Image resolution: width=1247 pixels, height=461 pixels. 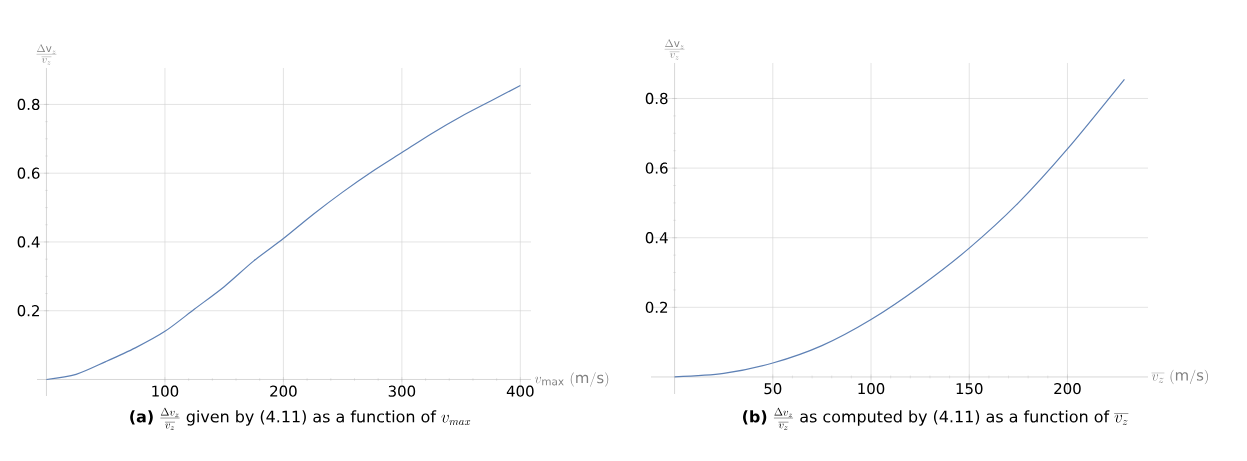 What do you see at coordinates (936, 418) in the screenshot?
I see `text: $\textbf{(b)}\ \frac{\Delta v_z}{\overline{v_z}}\ \mbox{as computed by (4.11) as a function of}\ \overline{v_z}$` at bounding box center [936, 418].